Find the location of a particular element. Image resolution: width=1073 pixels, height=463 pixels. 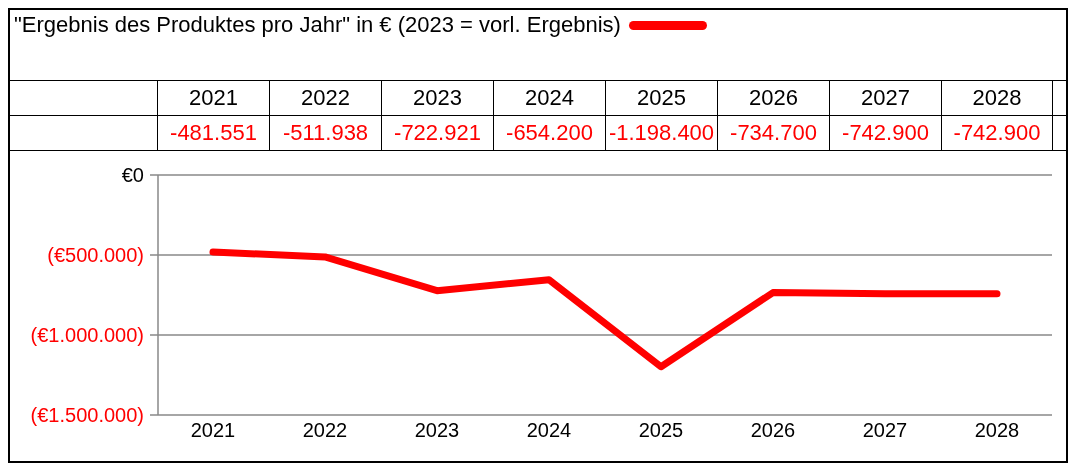

x-tick-label: 2022 is located at coordinates (325, 430).